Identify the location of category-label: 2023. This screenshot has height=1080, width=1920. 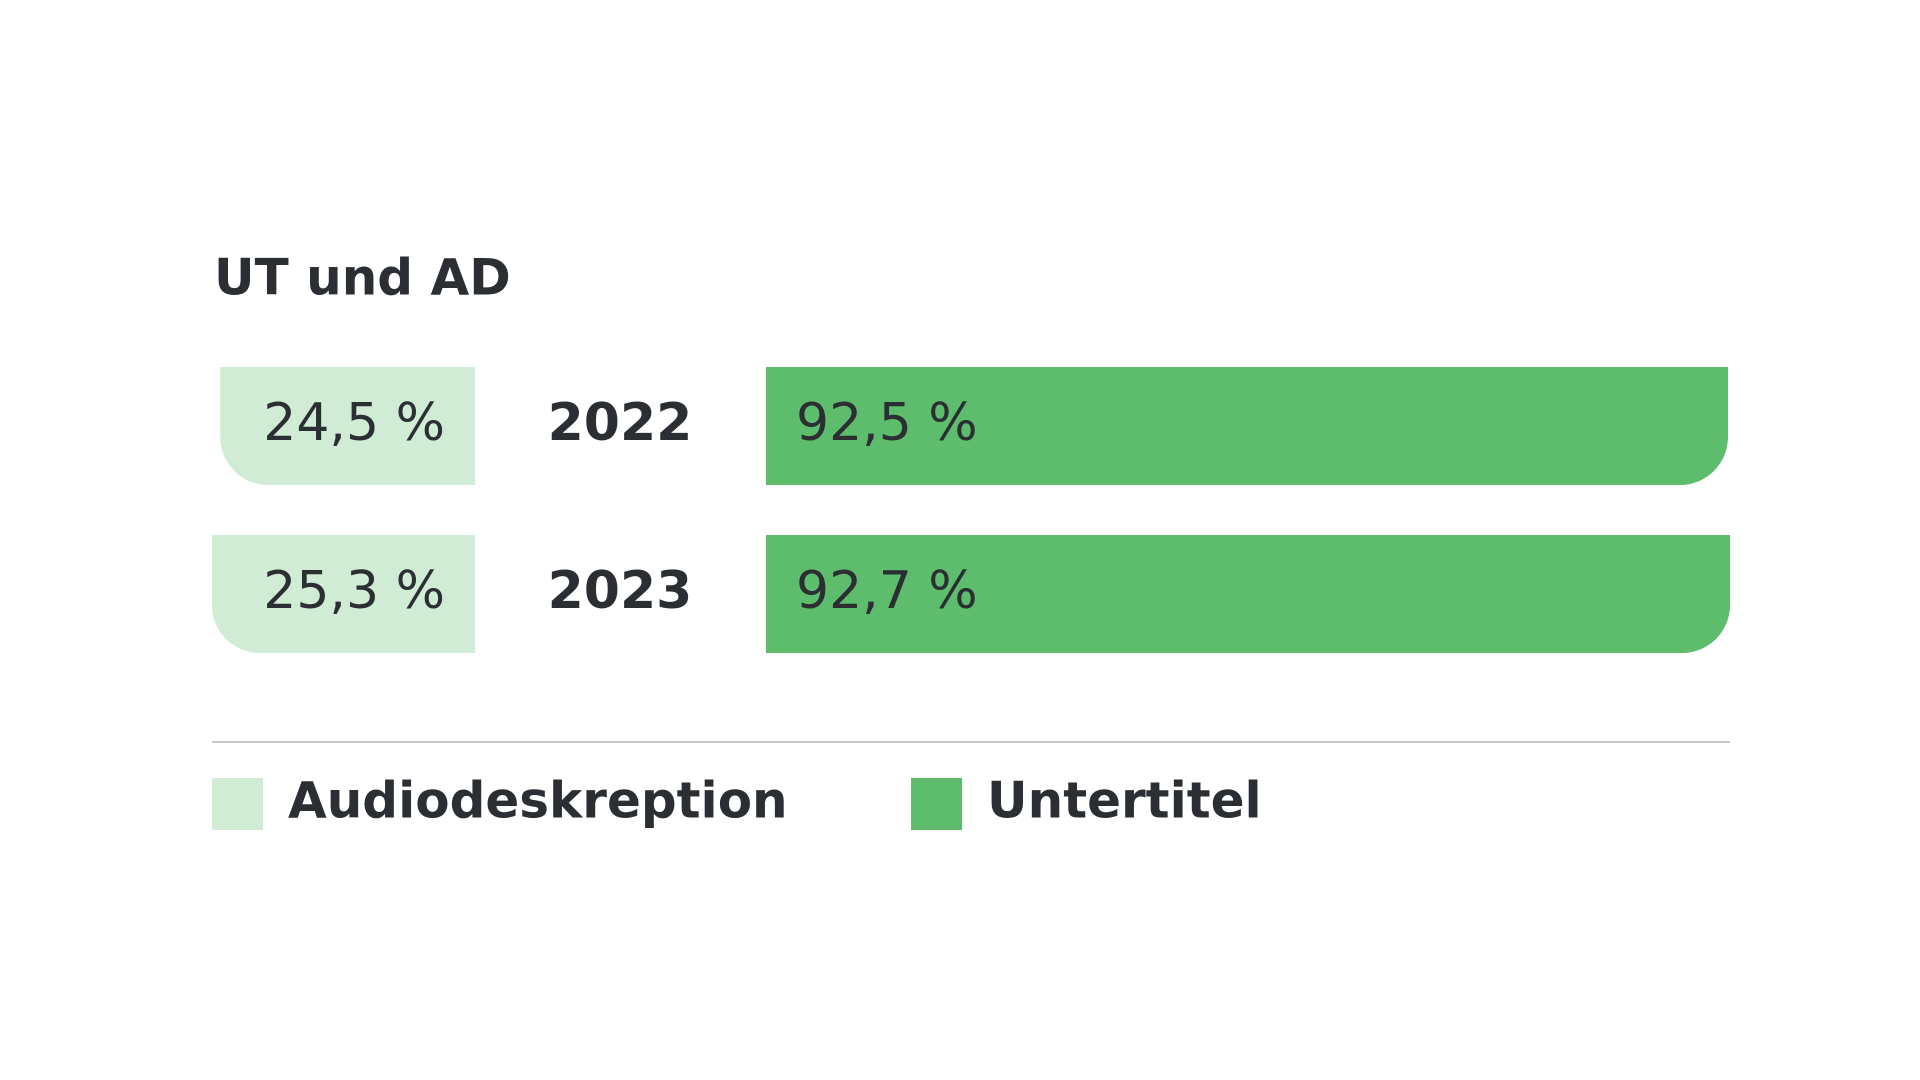
(620, 591).